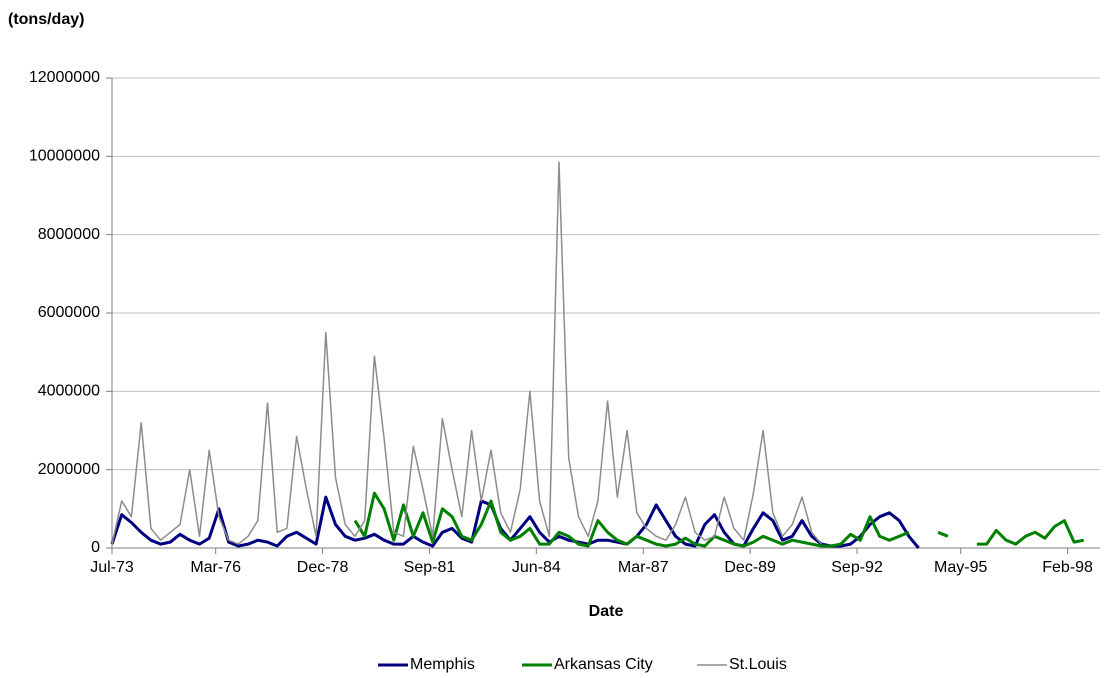 The image size is (1114, 678). I want to click on y-tick-label: 6000000, so click(69, 312).